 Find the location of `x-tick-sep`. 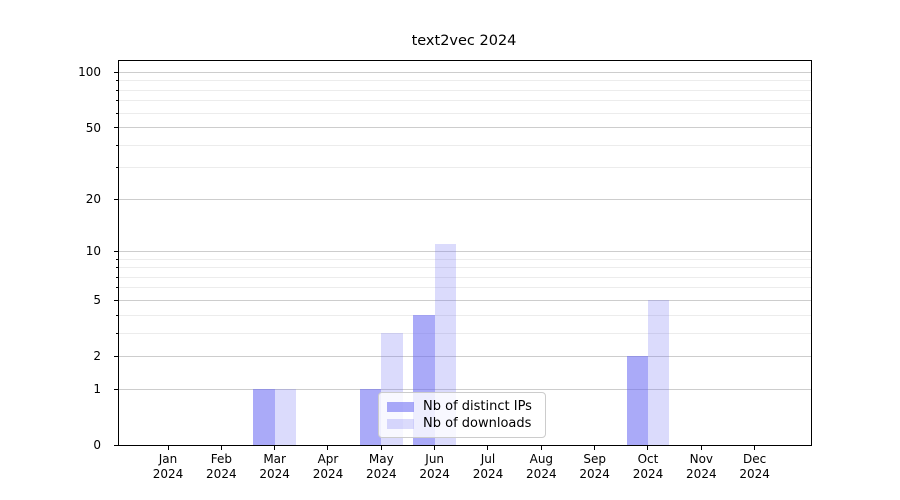

x-tick-sep is located at coordinates (595, 447).